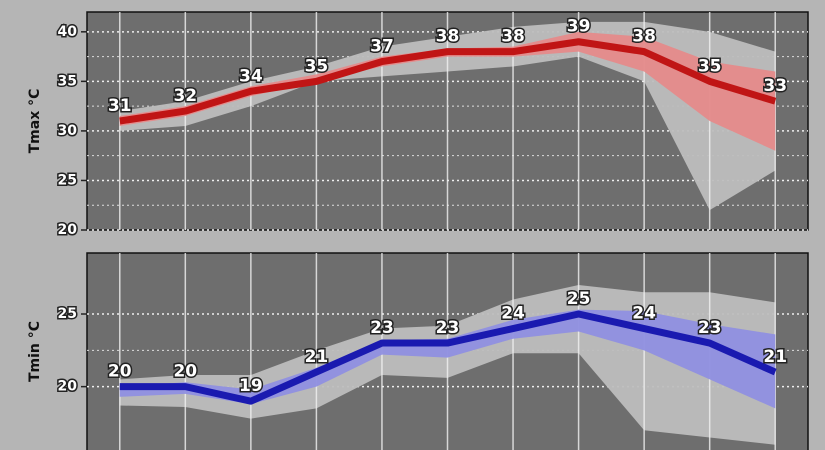  I want to click on value-label: 34, so click(251, 76).